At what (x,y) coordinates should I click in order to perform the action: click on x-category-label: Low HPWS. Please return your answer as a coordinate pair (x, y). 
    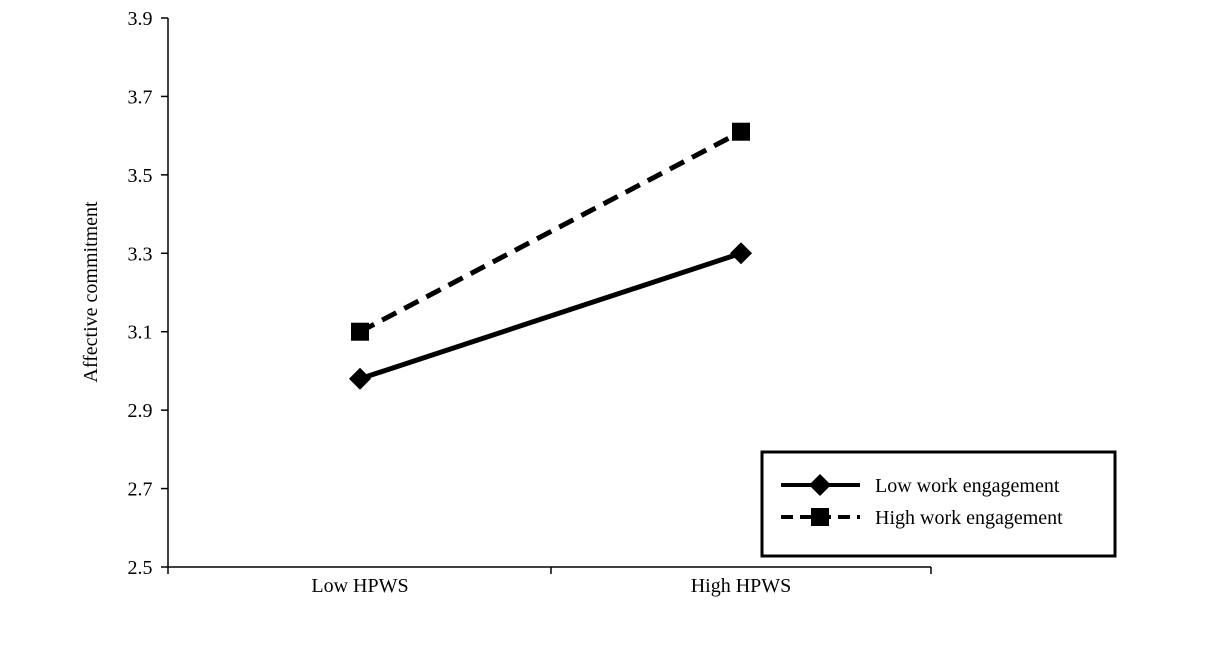
    Looking at the image, I should click on (359, 586).